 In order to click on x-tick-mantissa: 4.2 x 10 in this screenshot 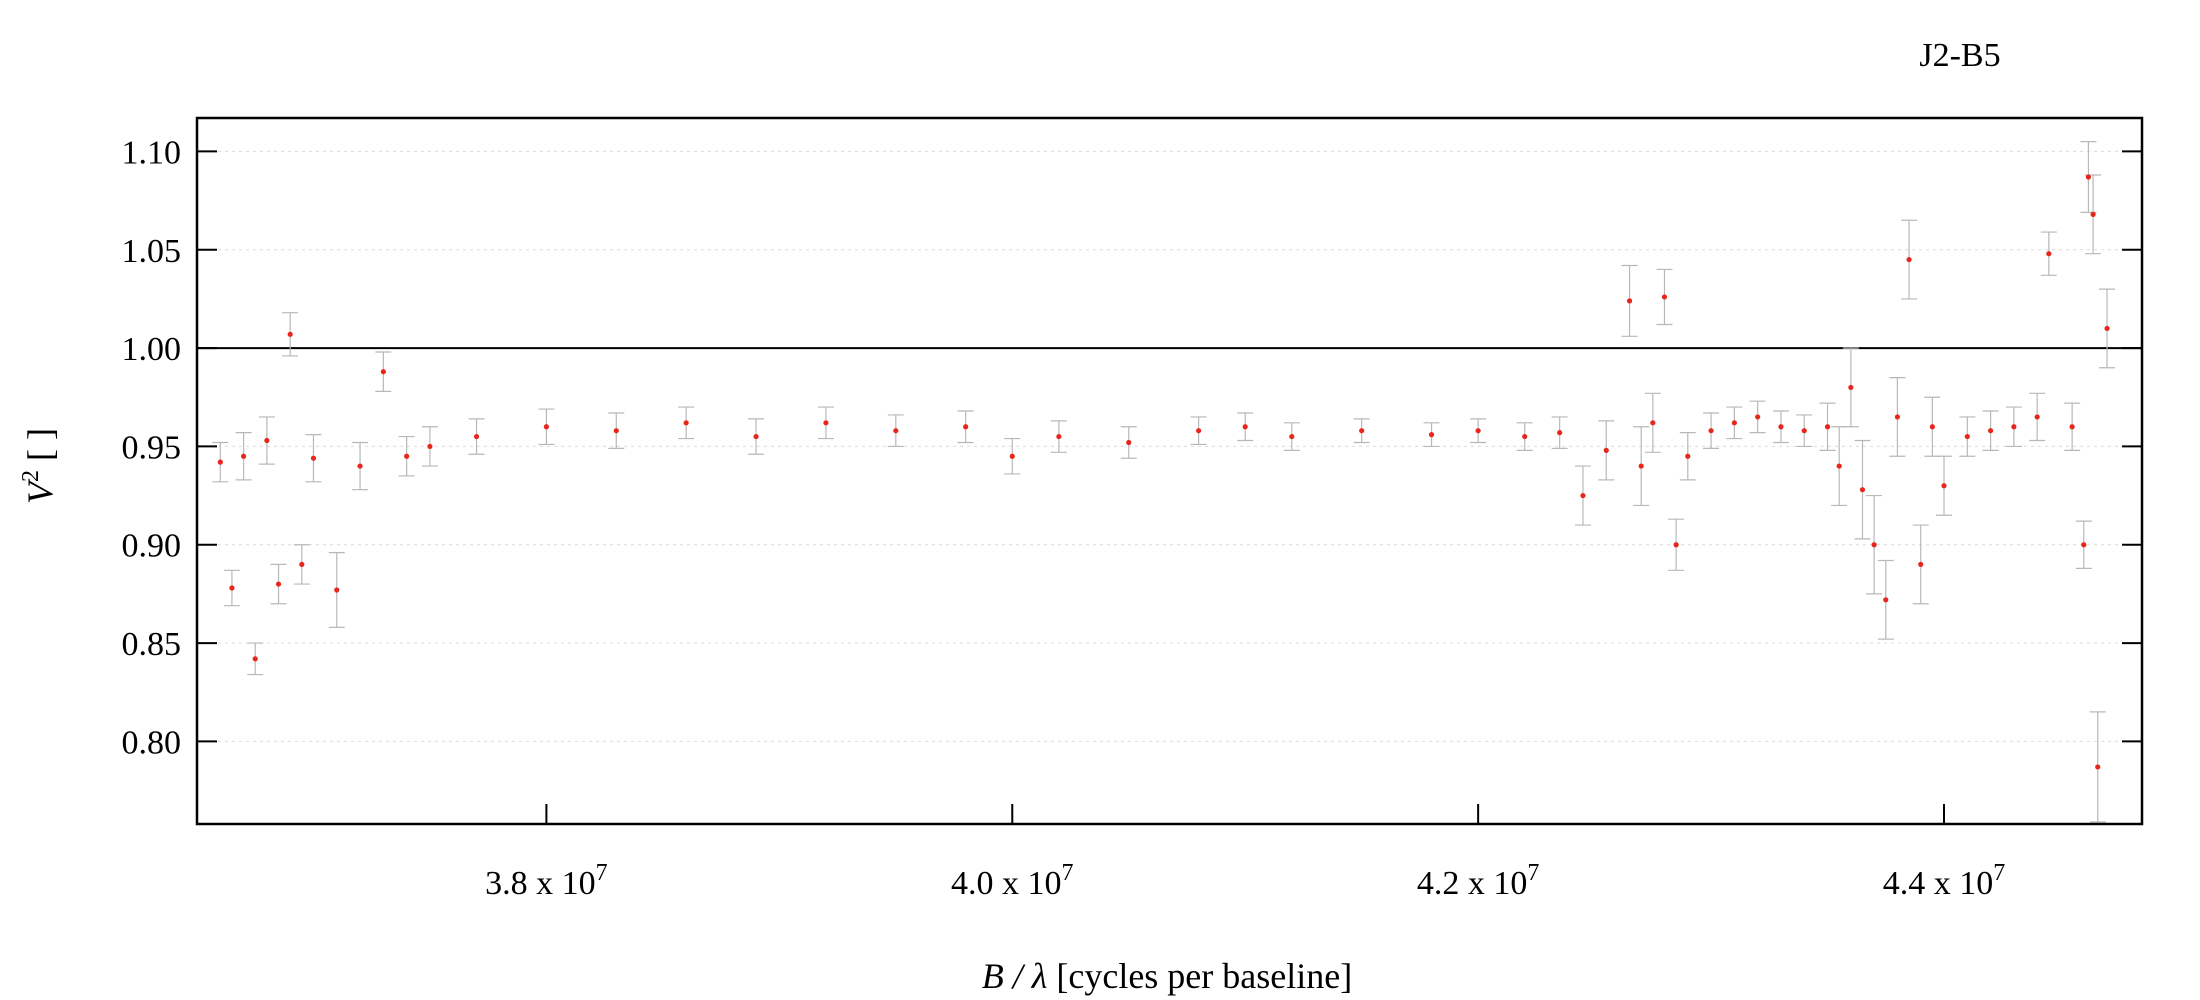, I will do `click(1472, 883)`.